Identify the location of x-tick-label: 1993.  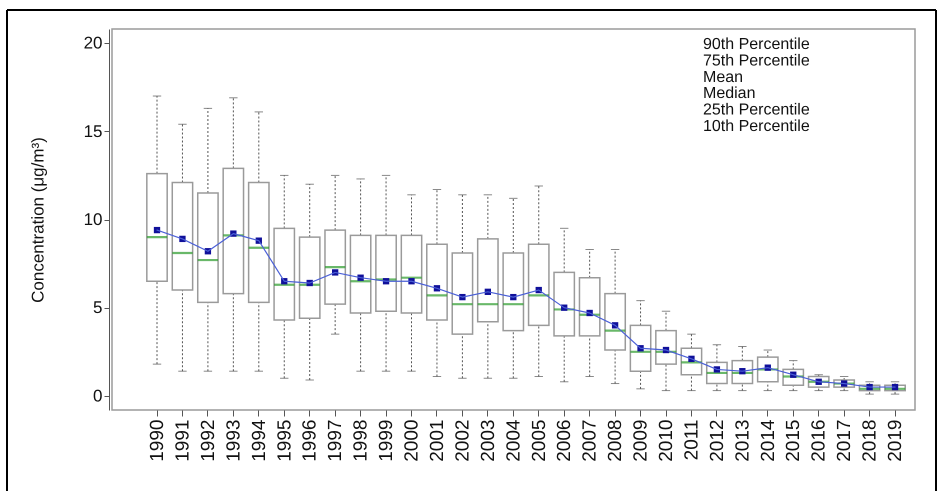
(233, 441).